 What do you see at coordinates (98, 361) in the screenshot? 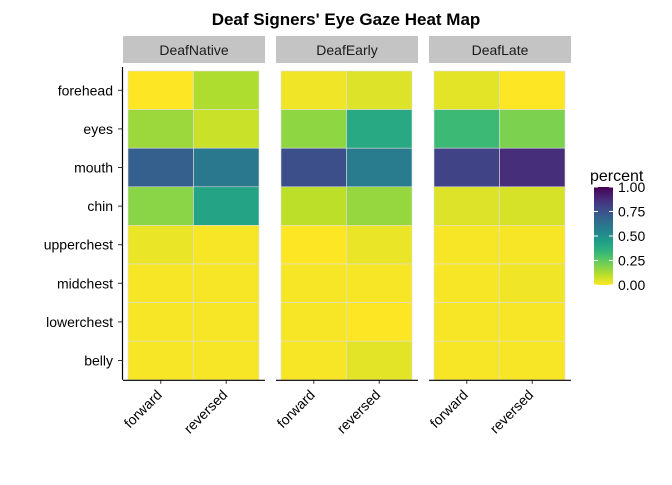
I see `y-tick-label: belly` at bounding box center [98, 361].